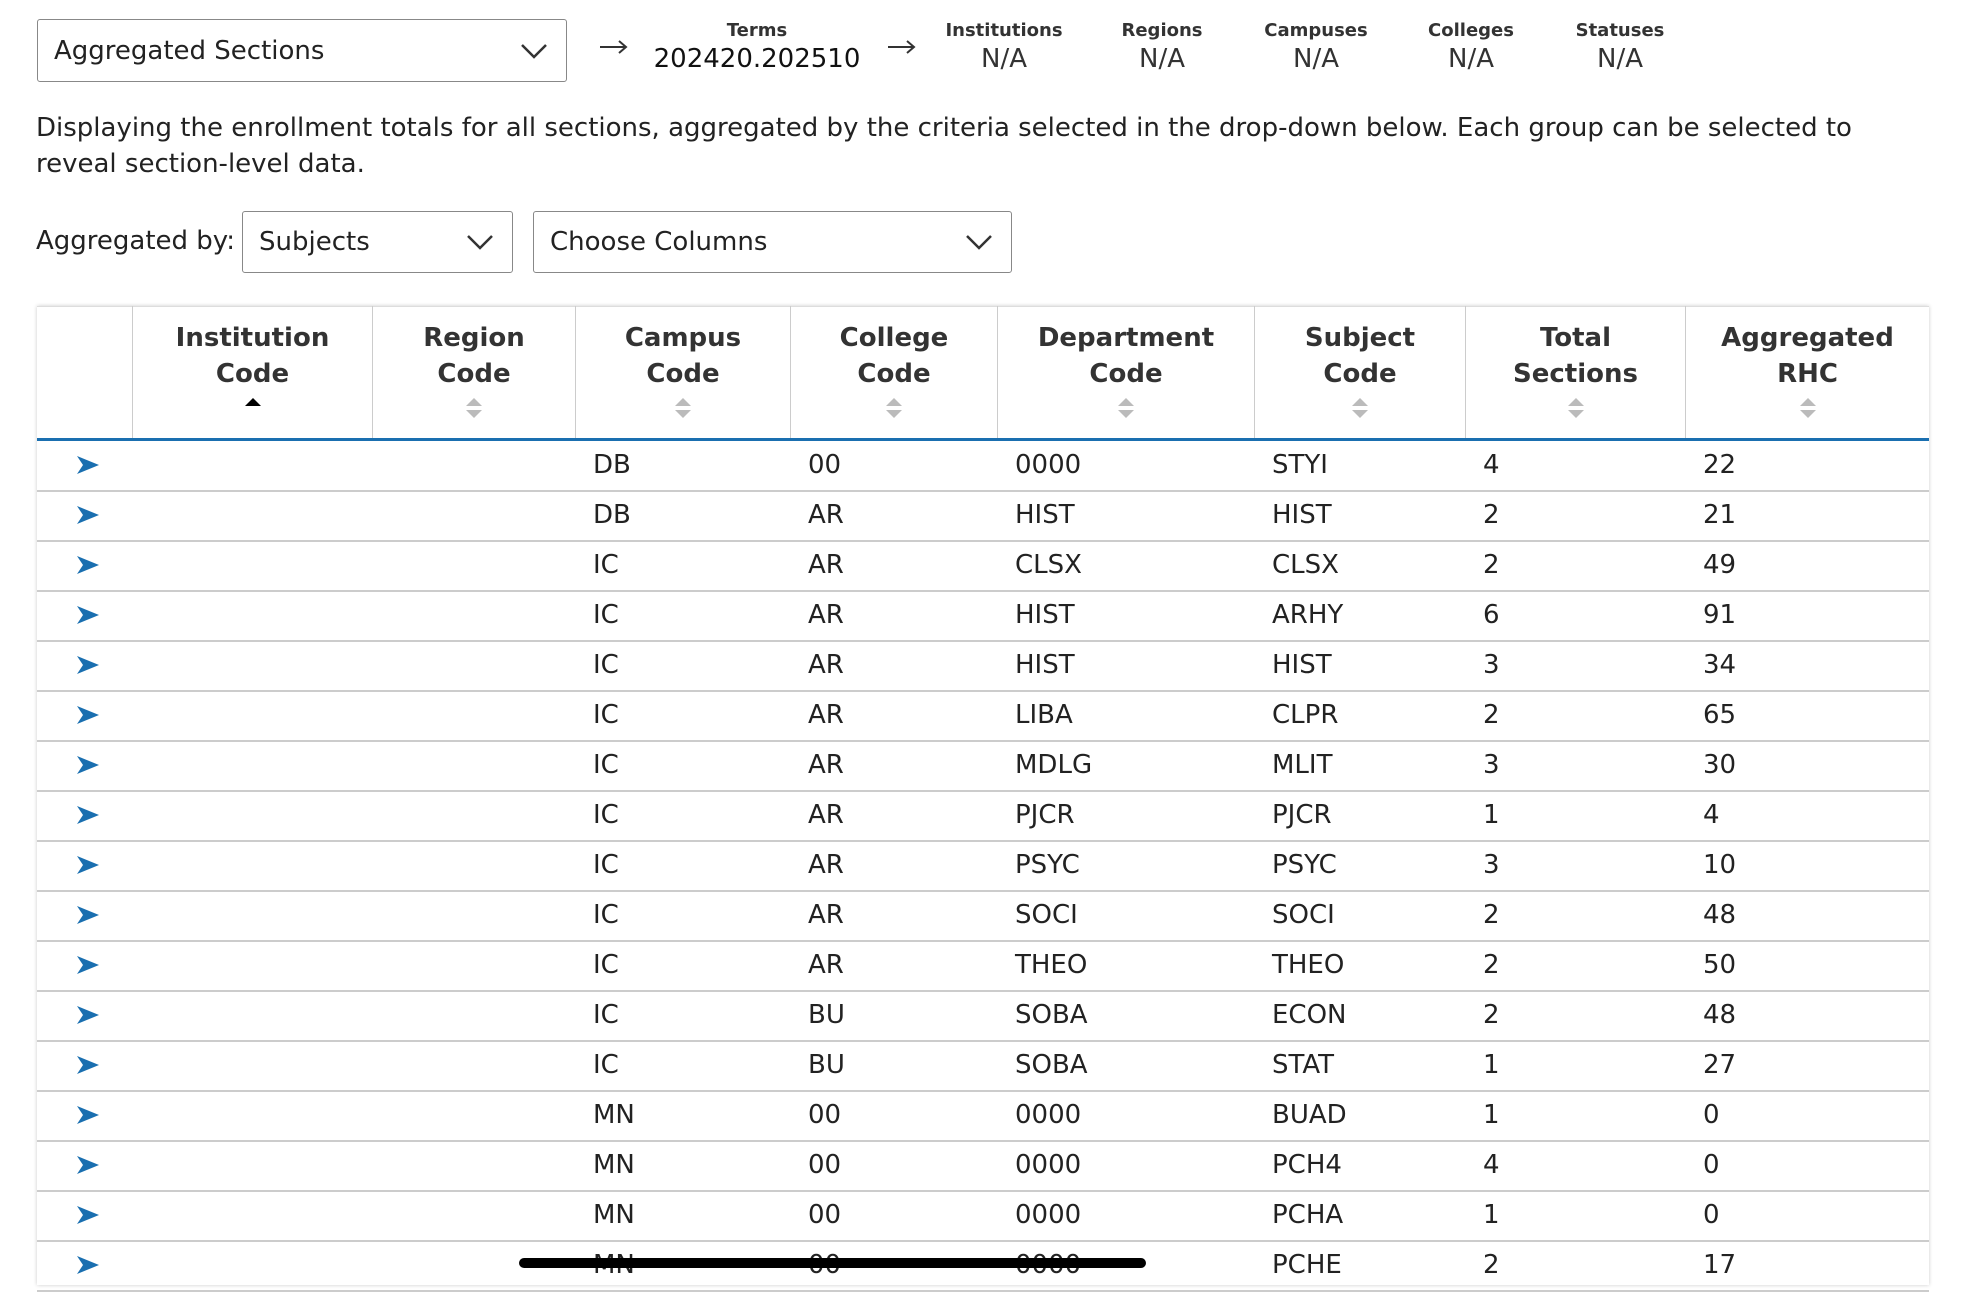  Describe the element at coordinates (1491, 465) in the screenshot. I see `table-cell: 4` at that location.